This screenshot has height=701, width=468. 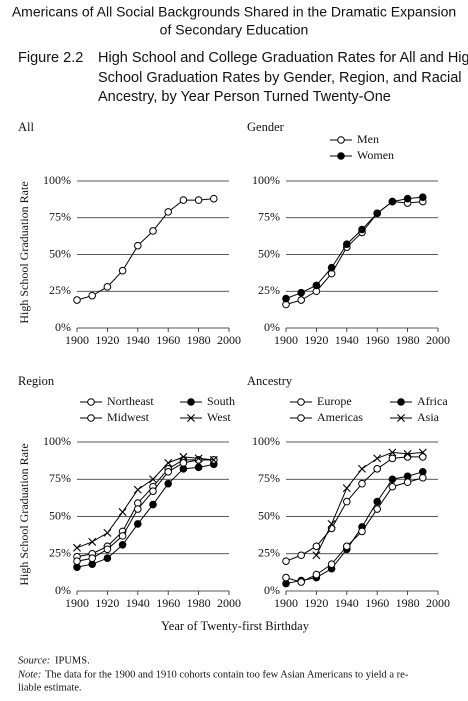 What do you see at coordinates (34, 660) in the screenshot?
I see `source-label: Source:` at bounding box center [34, 660].